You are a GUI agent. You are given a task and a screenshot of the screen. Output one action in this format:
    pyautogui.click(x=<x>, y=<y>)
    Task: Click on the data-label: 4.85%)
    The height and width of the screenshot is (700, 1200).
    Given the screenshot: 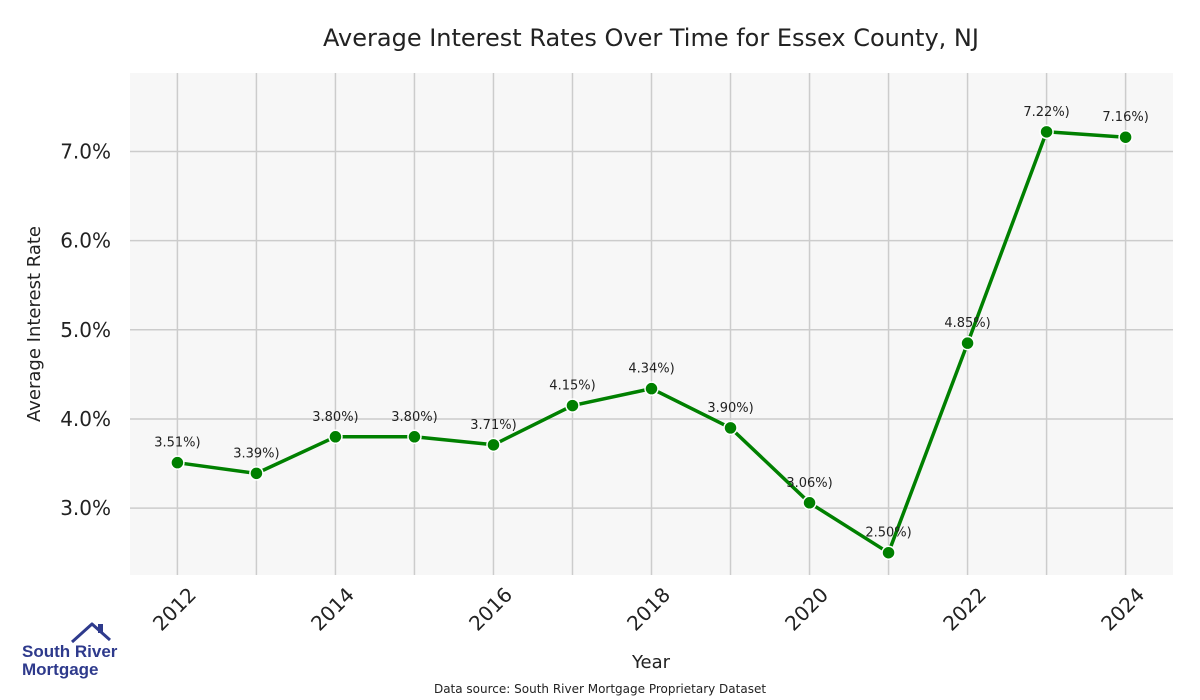 What is the action you would take?
    pyautogui.click(x=967, y=323)
    